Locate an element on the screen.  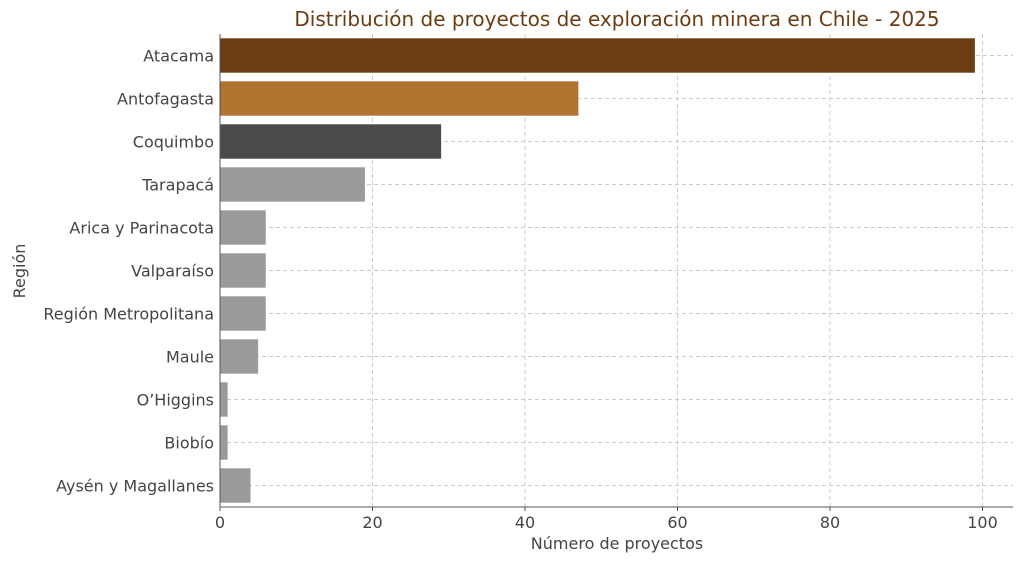
category-label: Valparaíso is located at coordinates (172, 271).